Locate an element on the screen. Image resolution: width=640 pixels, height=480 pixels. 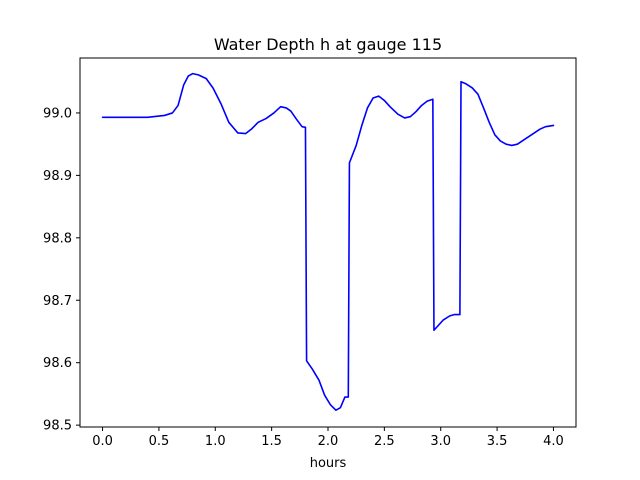
y-tick-label: 98.7 is located at coordinates (57, 301).